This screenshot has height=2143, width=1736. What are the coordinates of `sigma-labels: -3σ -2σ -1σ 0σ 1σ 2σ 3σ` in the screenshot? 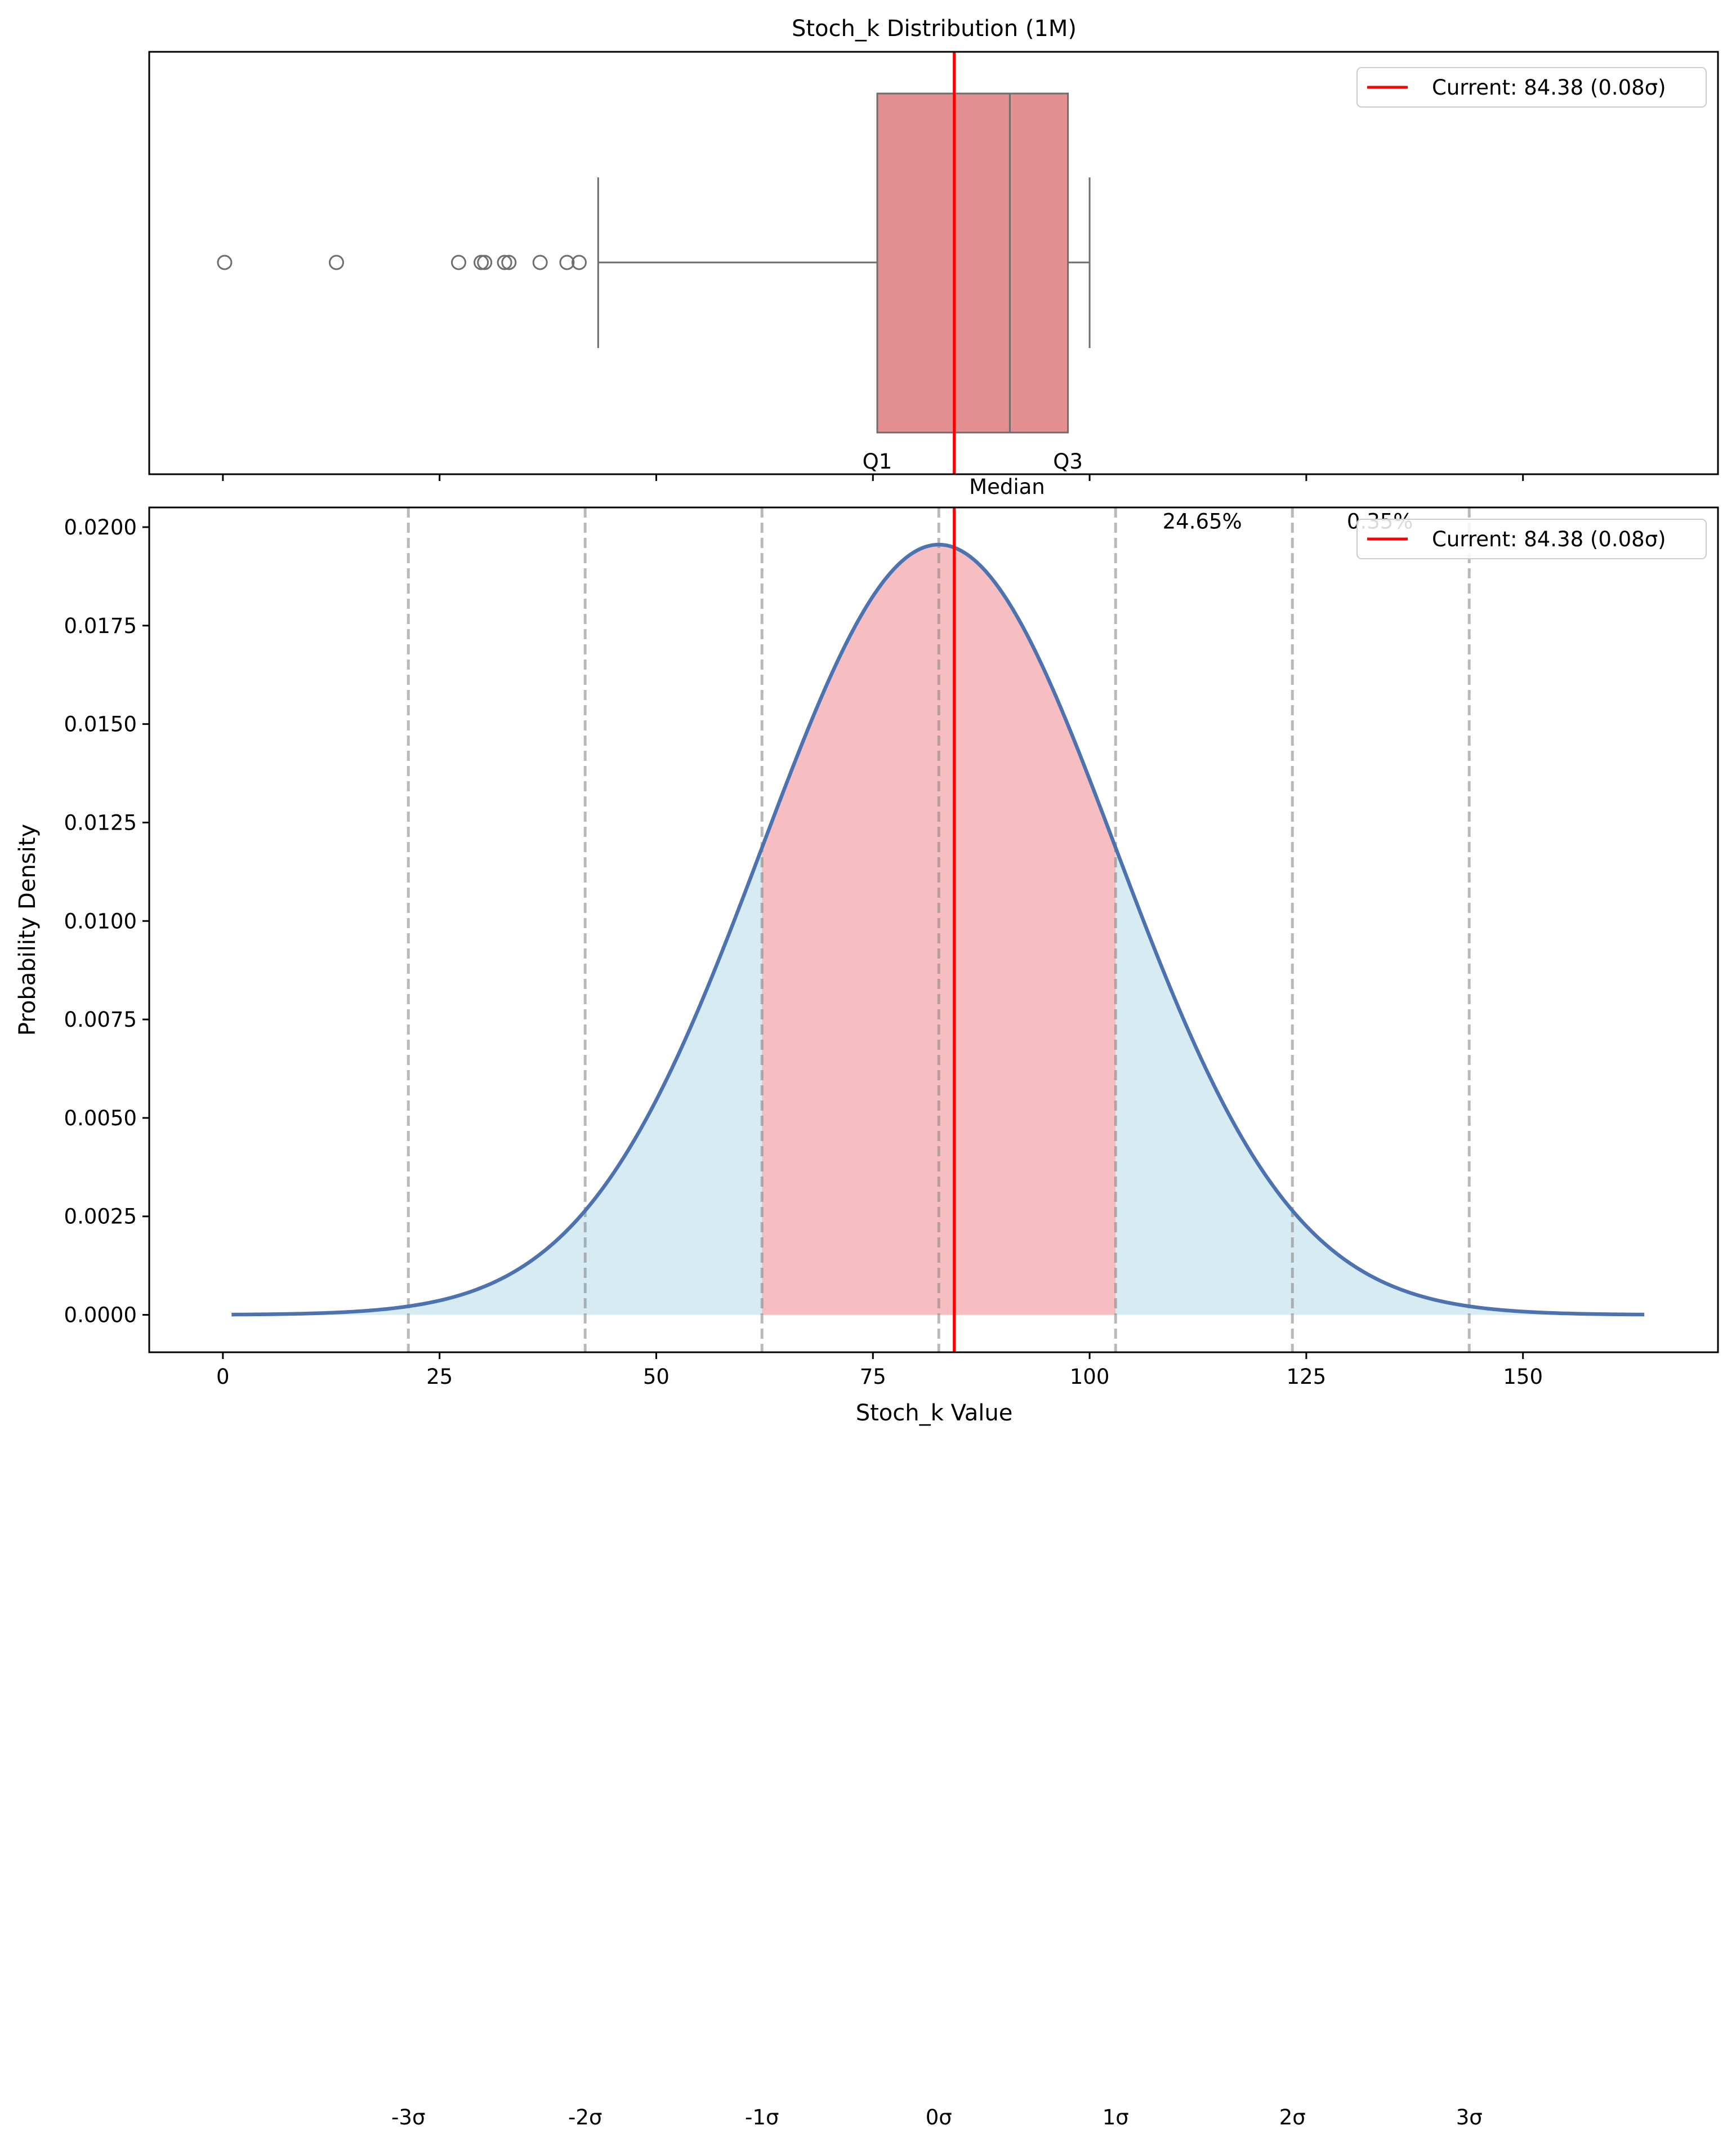 It's located at (937, 2117).